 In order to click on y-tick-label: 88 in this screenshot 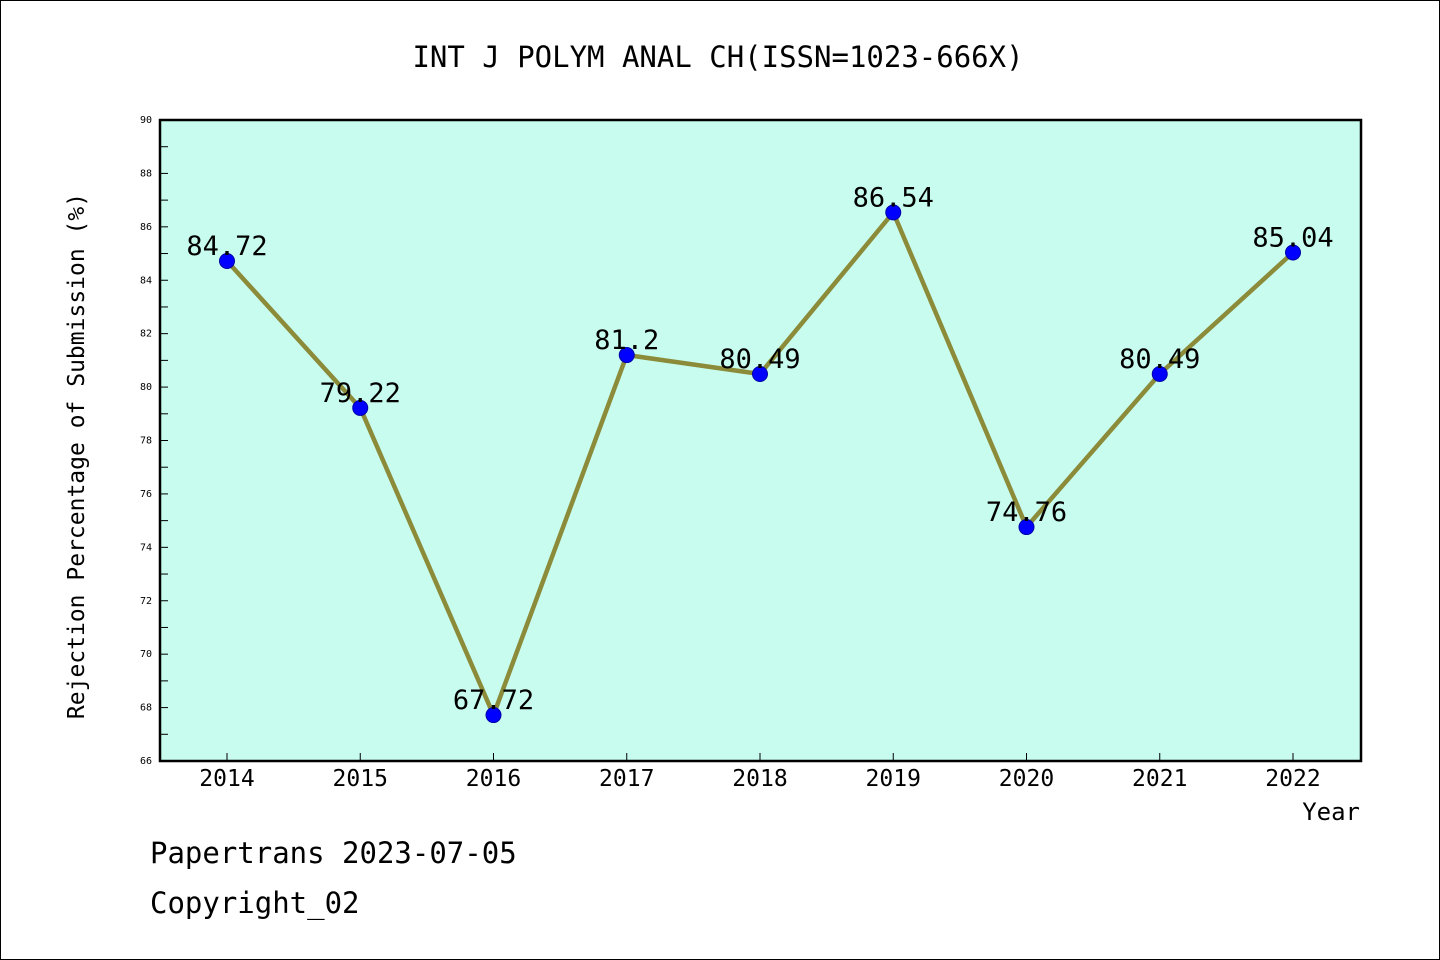, I will do `click(146, 173)`.